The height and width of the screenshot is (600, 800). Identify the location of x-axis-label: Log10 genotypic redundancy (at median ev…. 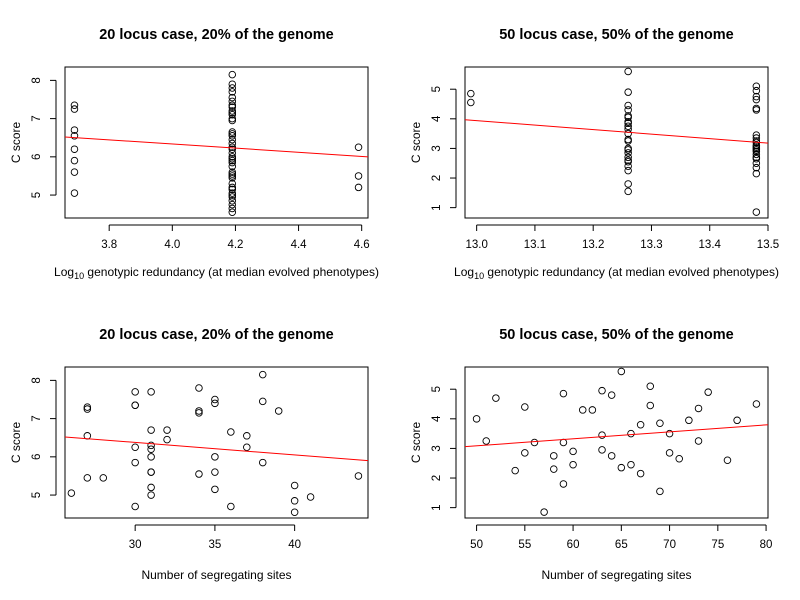
(216, 273).